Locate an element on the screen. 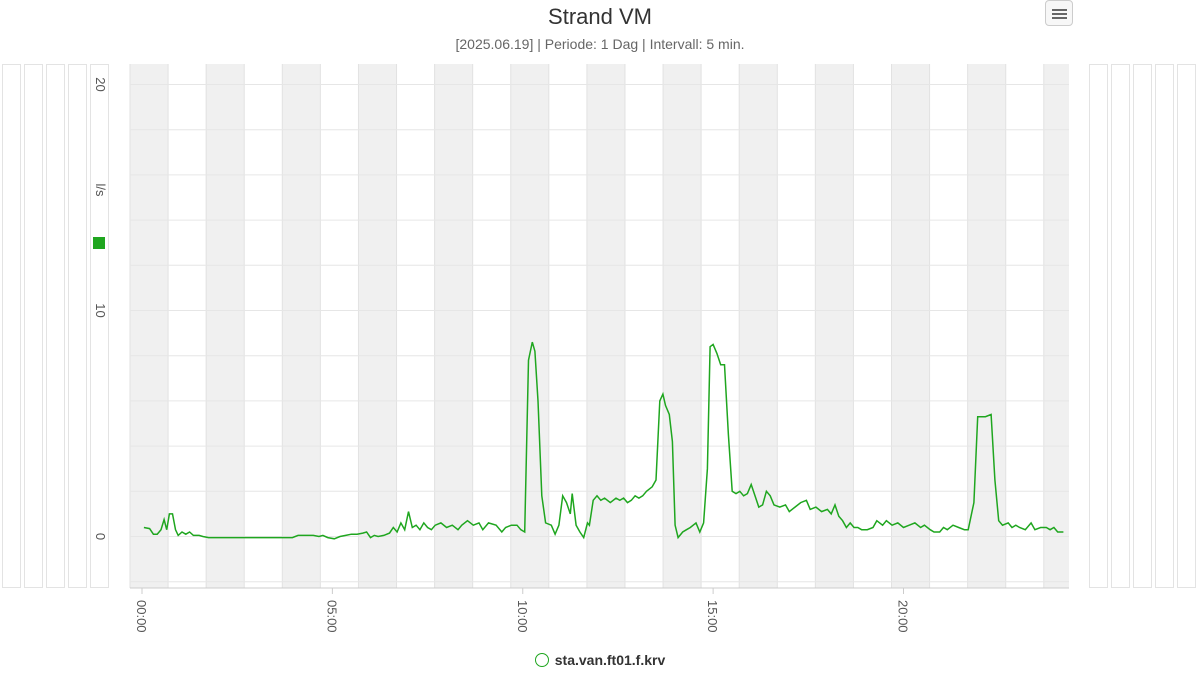  y-axis: l/s 0 10 20 is located at coordinates (100, 308).